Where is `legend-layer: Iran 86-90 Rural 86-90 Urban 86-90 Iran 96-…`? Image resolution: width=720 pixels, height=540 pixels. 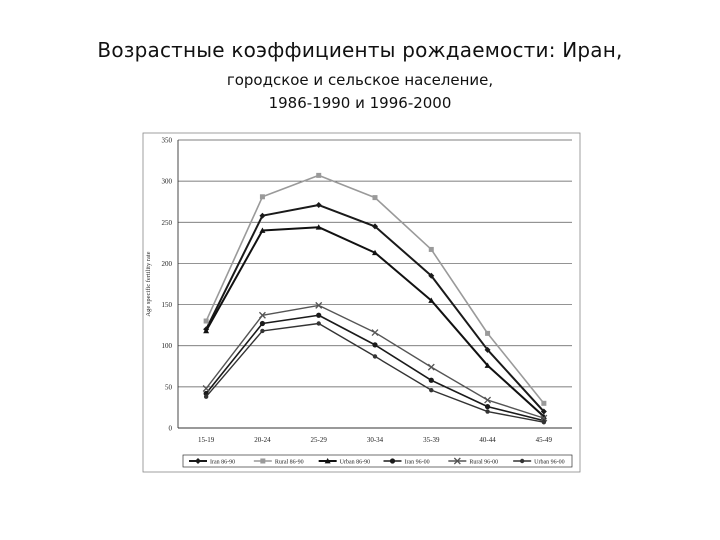
legend-layer: Iran 86-90 Rural 86-90 Urban 86-90 Iran 96-… is located at coordinates (377, 461).